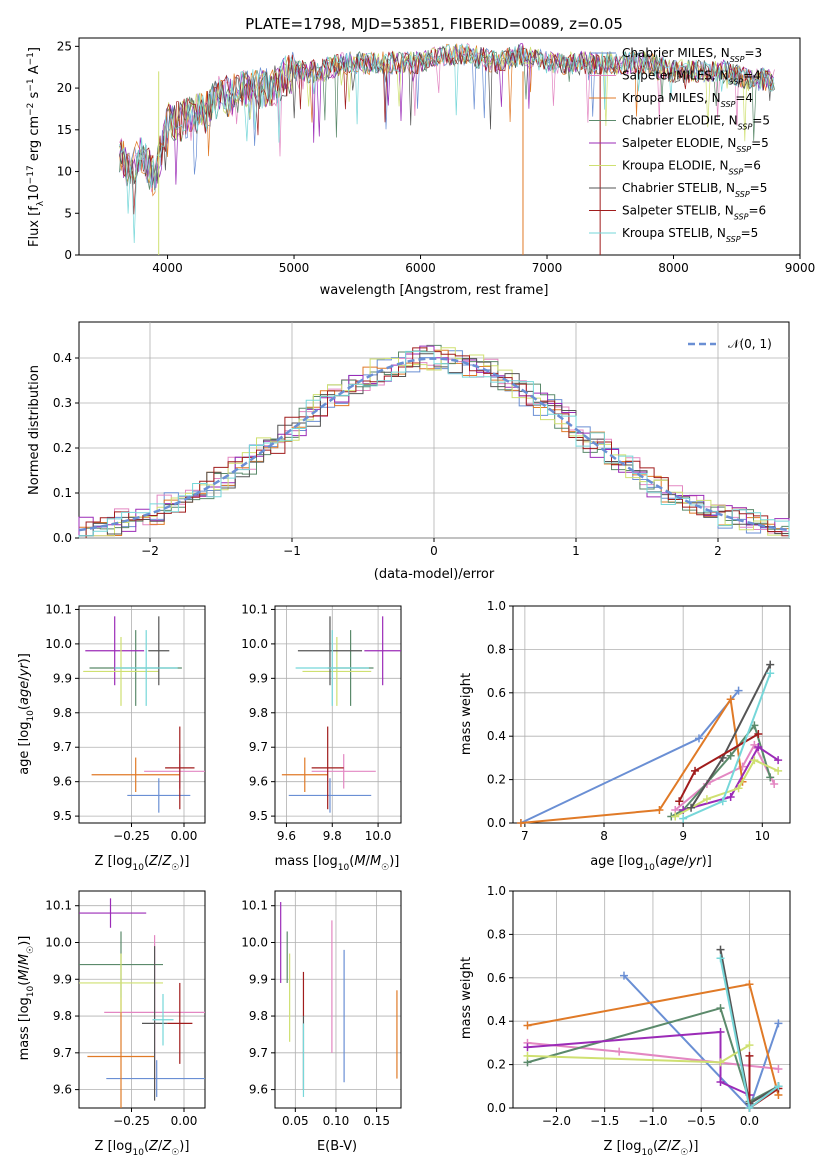 This screenshot has width=819, height=1170. What do you see at coordinates (730, 344) in the screenshot?
I see `residual-legend: 𝒩(0, 1)` at bounding box center [730, 344].